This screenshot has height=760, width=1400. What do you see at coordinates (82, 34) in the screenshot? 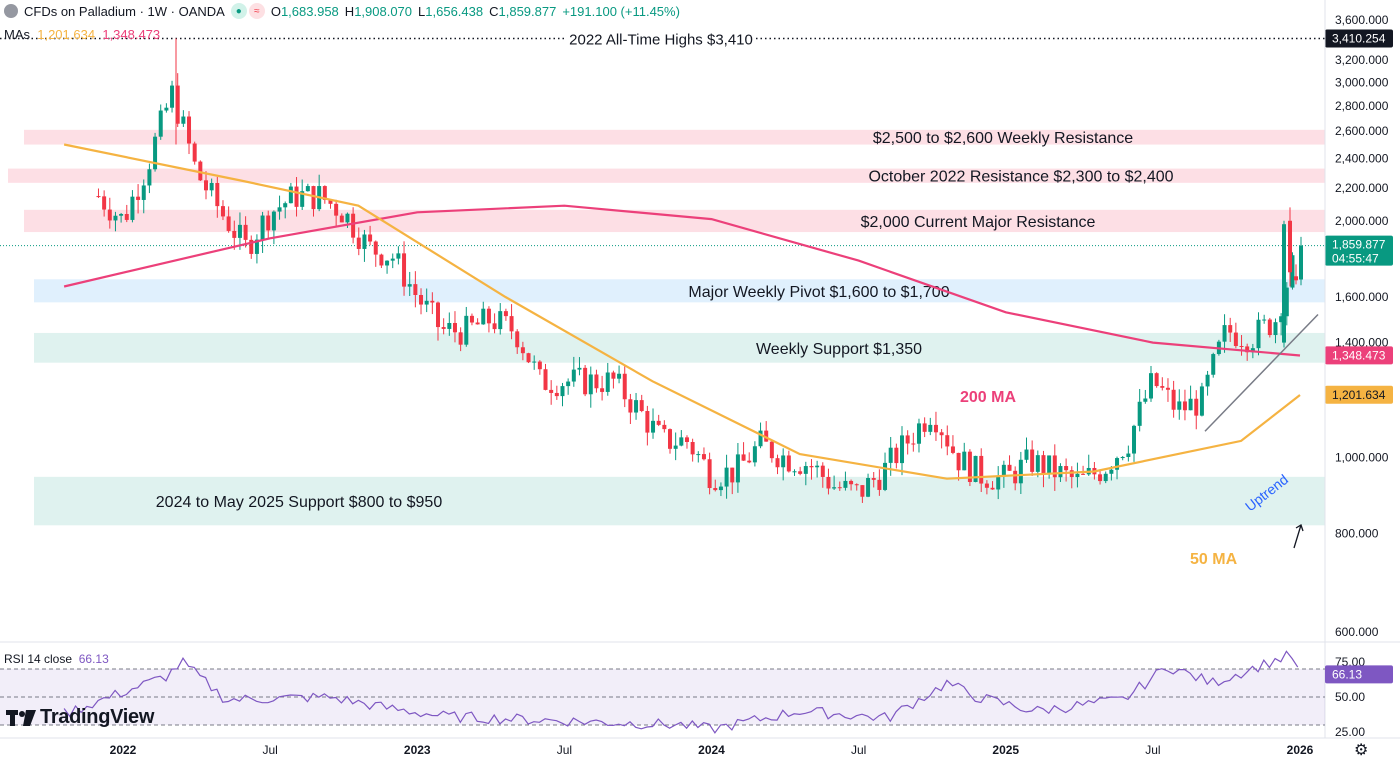
I see `mas-legend: MAs 1,201.634 1,348.473` at bounding box center [82, 34].